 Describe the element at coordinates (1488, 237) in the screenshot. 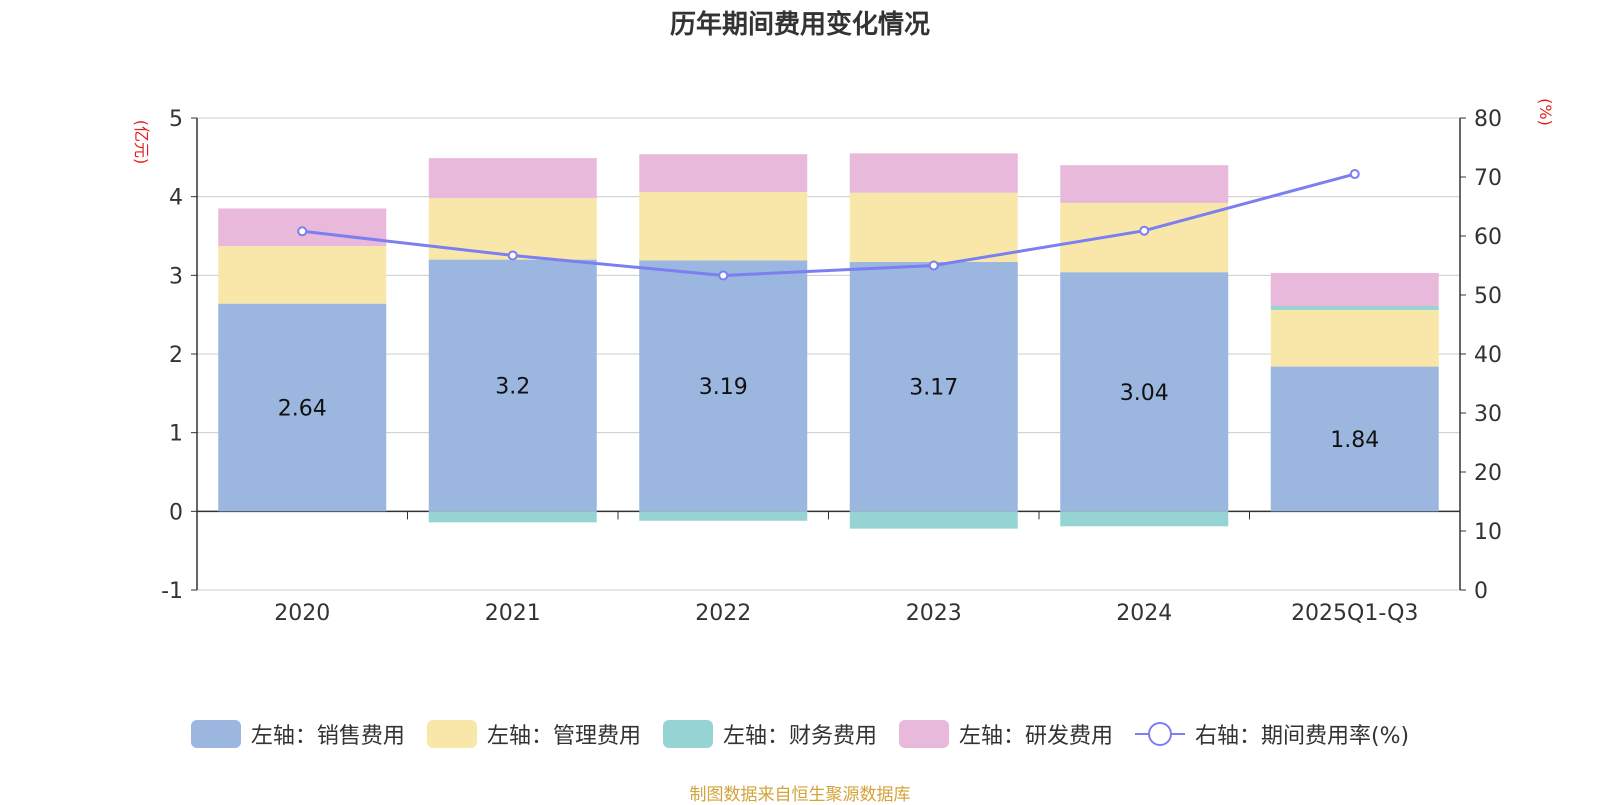

I see `right-tick-label: 60` at that location.